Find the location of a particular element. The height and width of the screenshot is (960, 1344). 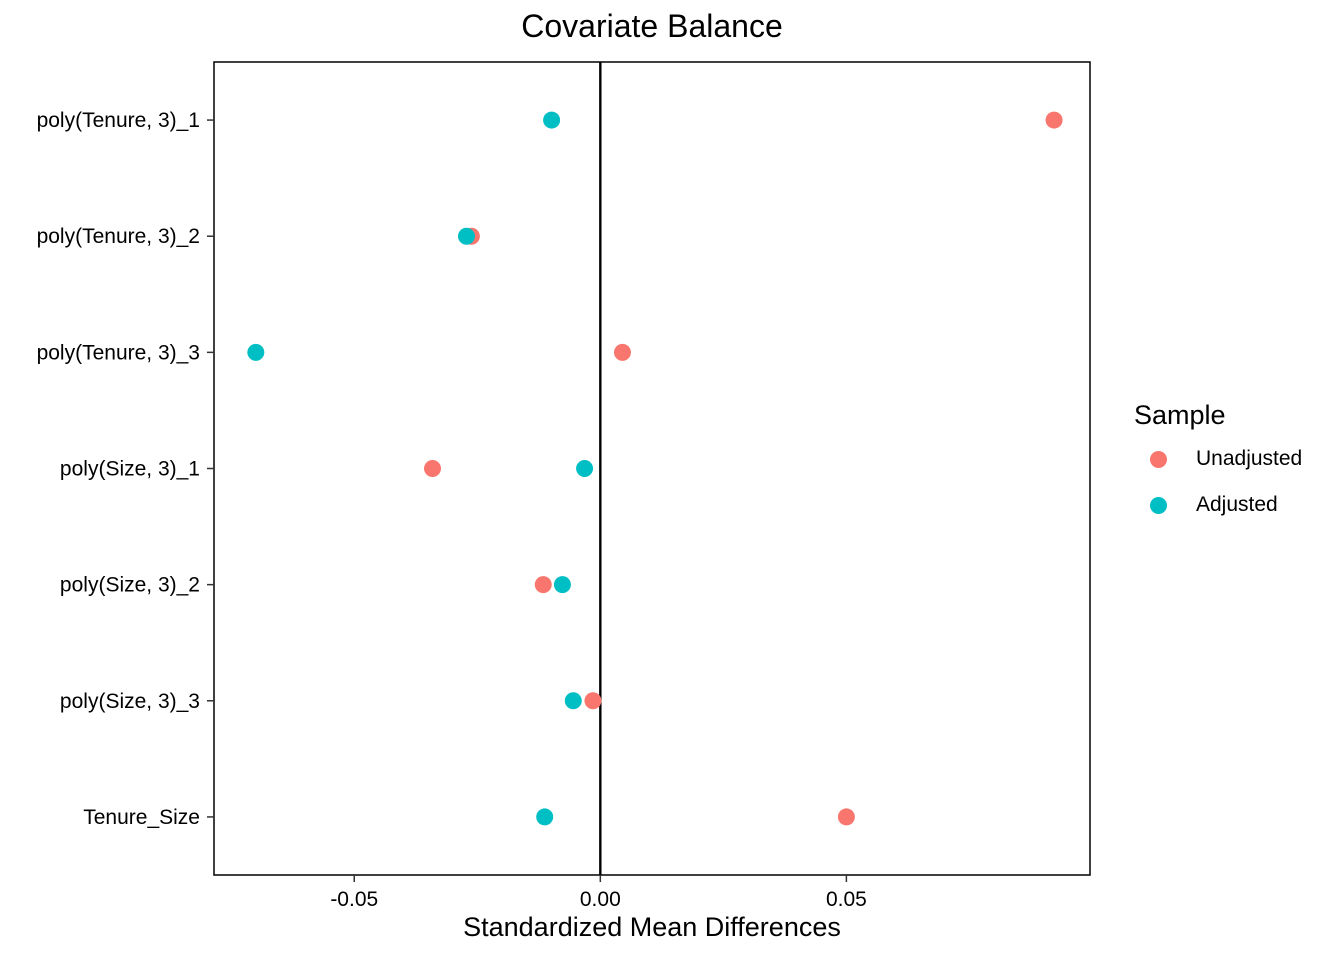

y-tick-label: poly(Tenure, 3)_3 is located at coordinates (118, 352).